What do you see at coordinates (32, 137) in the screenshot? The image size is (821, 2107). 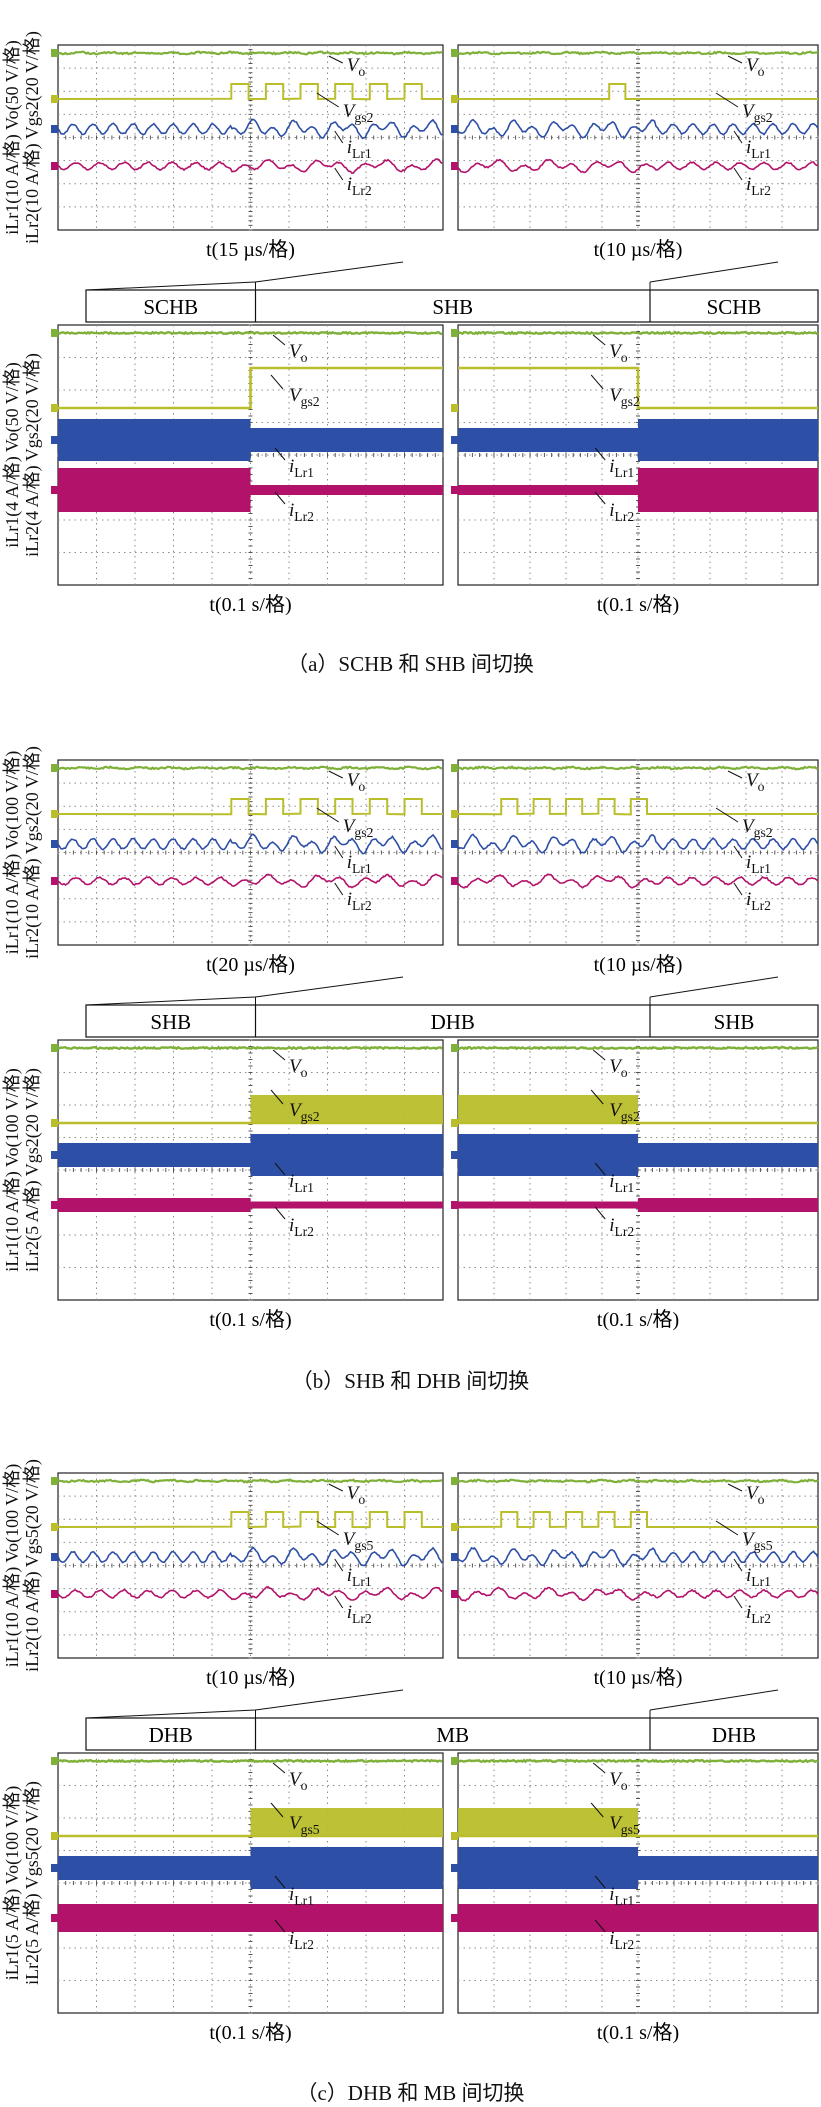 I see `y-axis-title-lower: iLr2(10 A/格) Vgs2(20 V/格)` at bounding box center [32, 137].